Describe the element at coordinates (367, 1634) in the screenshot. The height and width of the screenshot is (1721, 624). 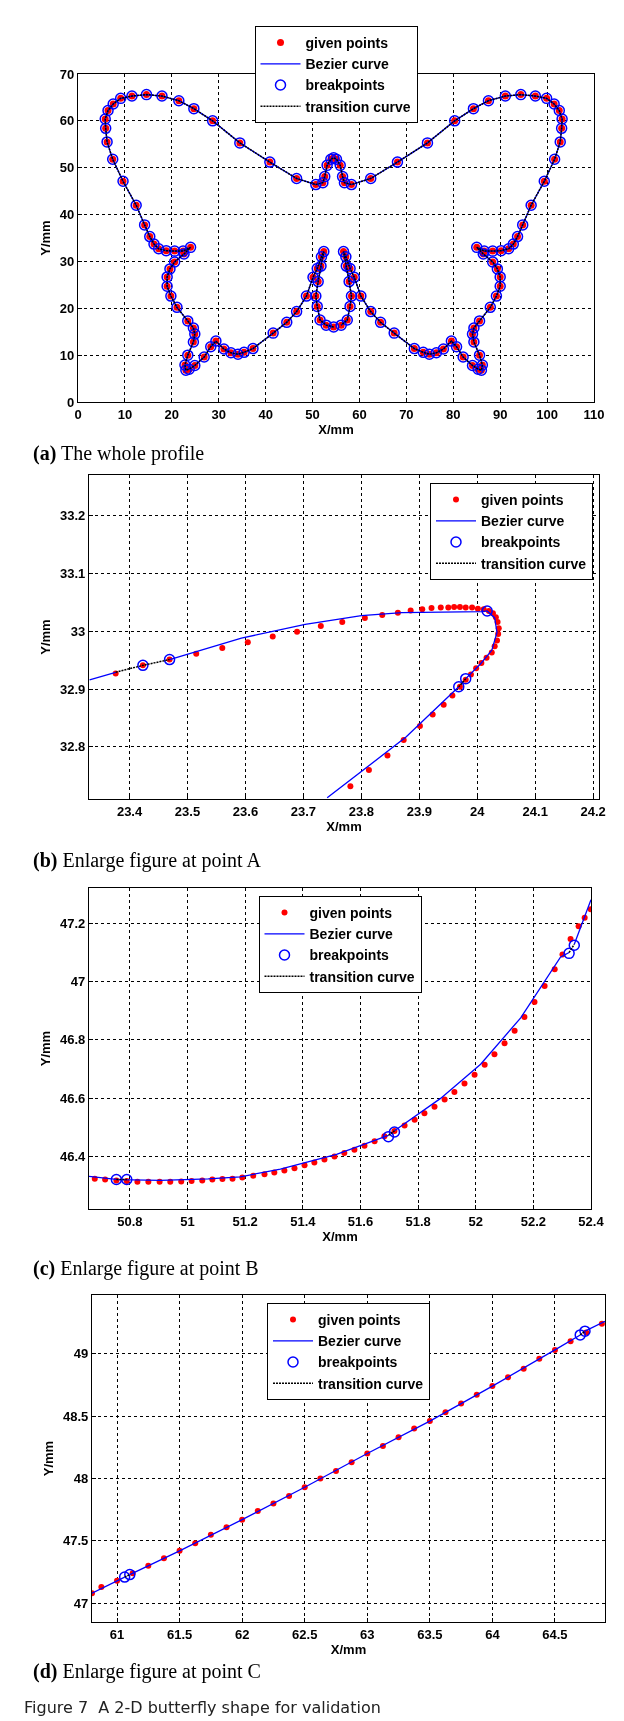
I see `x-tick-label: 63` at that location.